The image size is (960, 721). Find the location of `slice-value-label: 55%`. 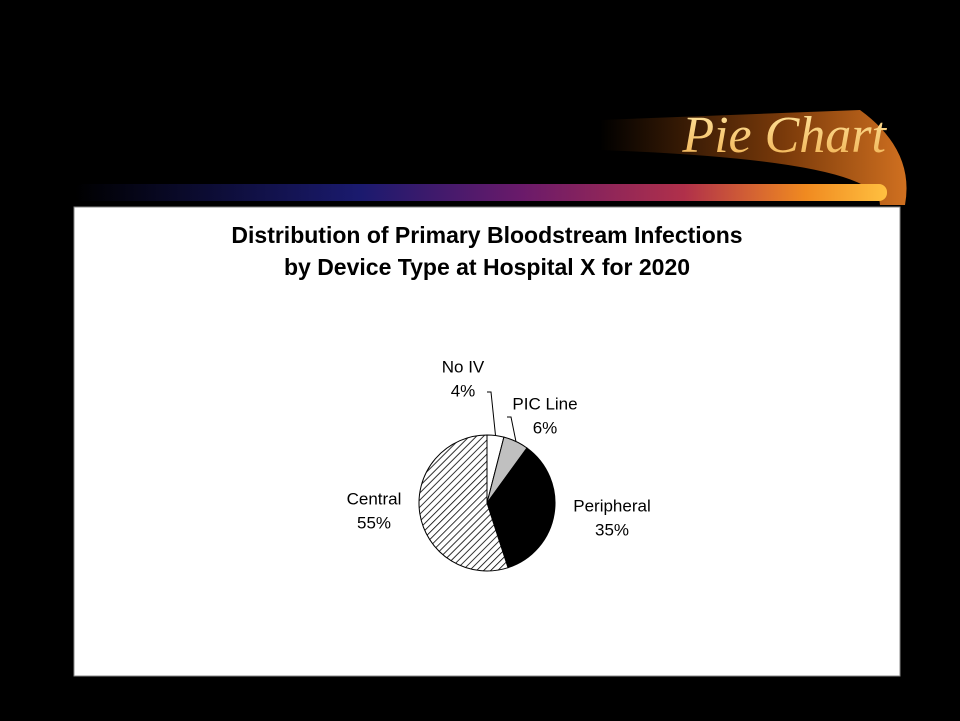

slice-value-label: 55% is located at coordinates (374, 522).